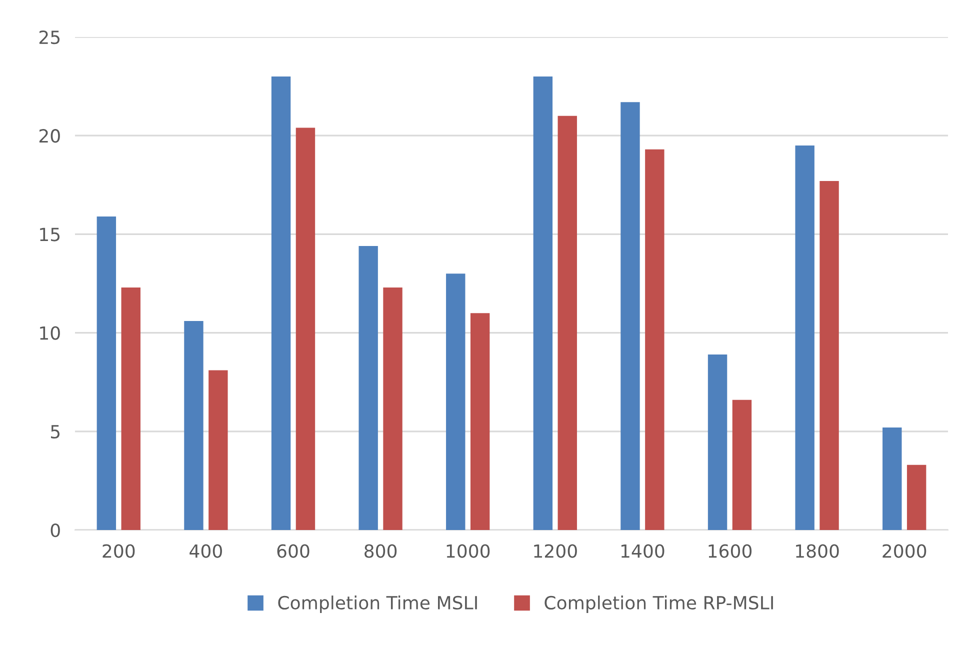  I want to click on x-tick-label: 400, so click(206, 551).